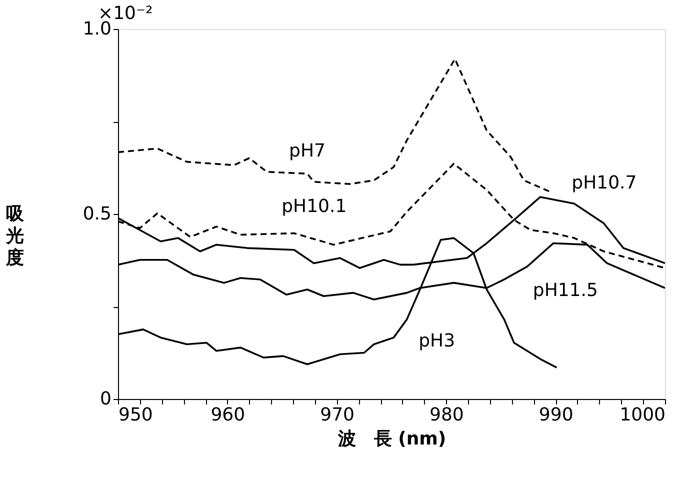 Image resolution: width=677 pixels, height=493 pixels. Describe the element at coordinates (135, 415) in the screenshot. I see `x-tick-label: 950` at that location.